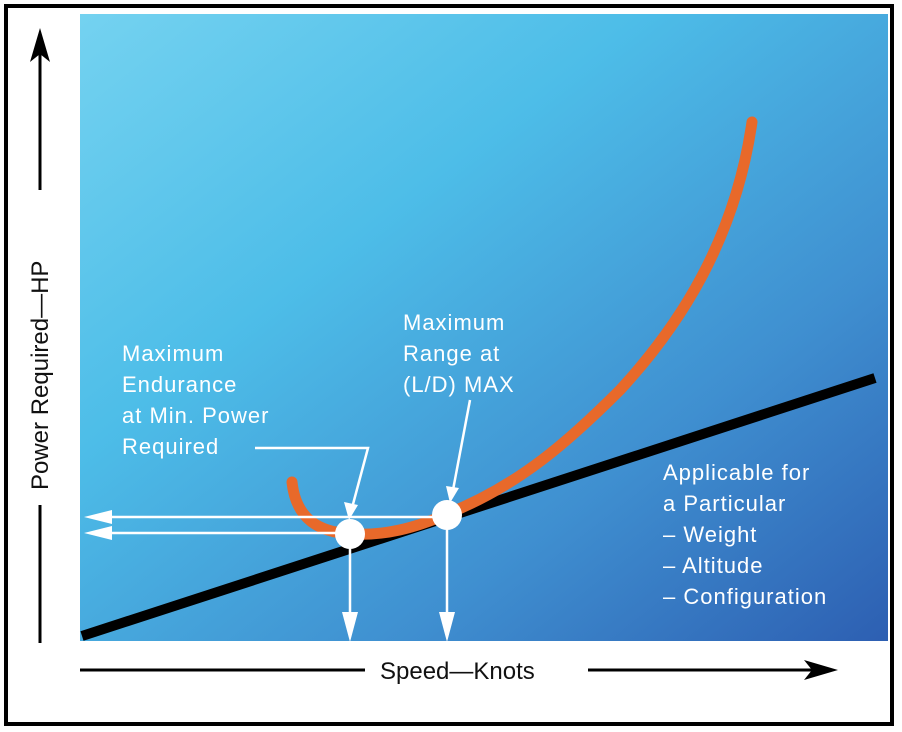  I want to click on leader-lines, so click(363, 459).